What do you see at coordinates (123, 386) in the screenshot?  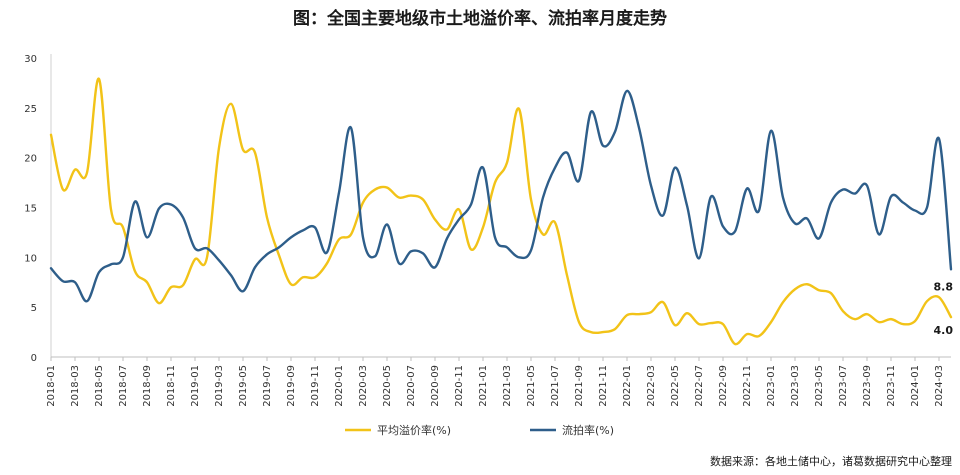 I see `x-tick-label: 2018-07` at bounding box center [123, 386].